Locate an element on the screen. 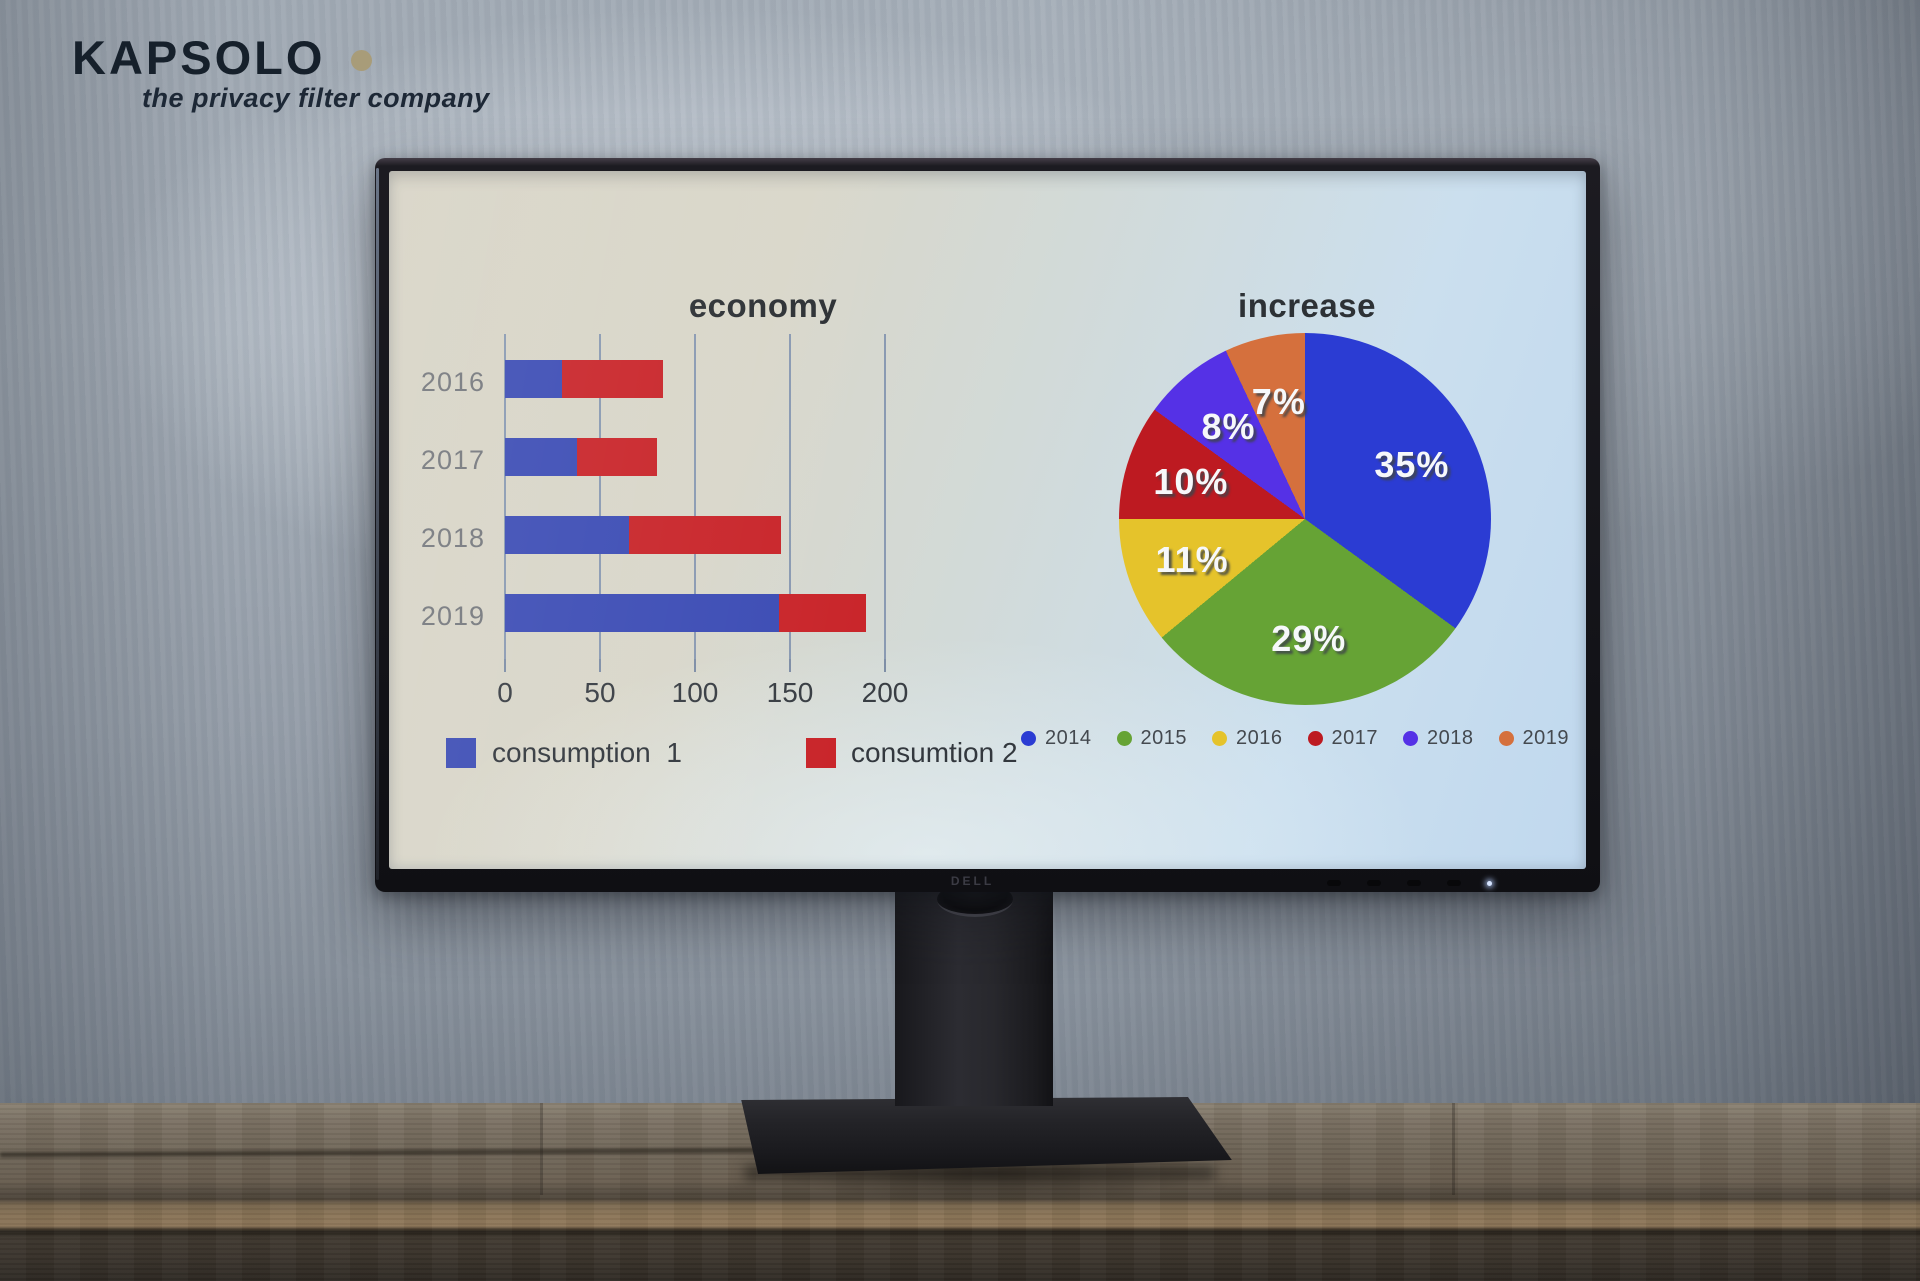  pie-legend-year-label: 2018 is located at coordinates (1450, 738).